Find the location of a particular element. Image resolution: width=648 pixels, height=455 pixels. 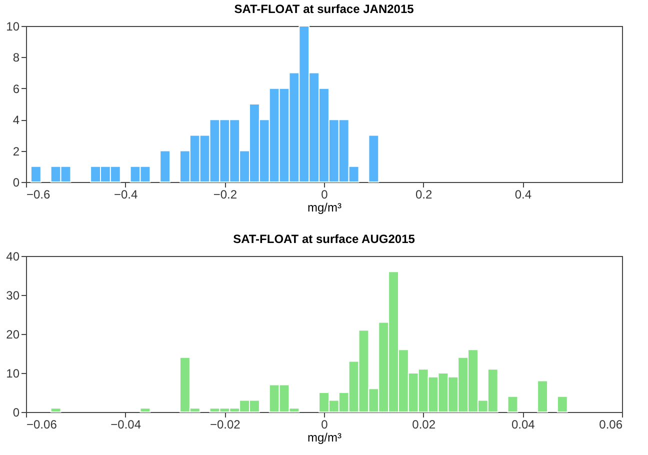

y-tick-label: 8 is located at coordinates (16, 57).